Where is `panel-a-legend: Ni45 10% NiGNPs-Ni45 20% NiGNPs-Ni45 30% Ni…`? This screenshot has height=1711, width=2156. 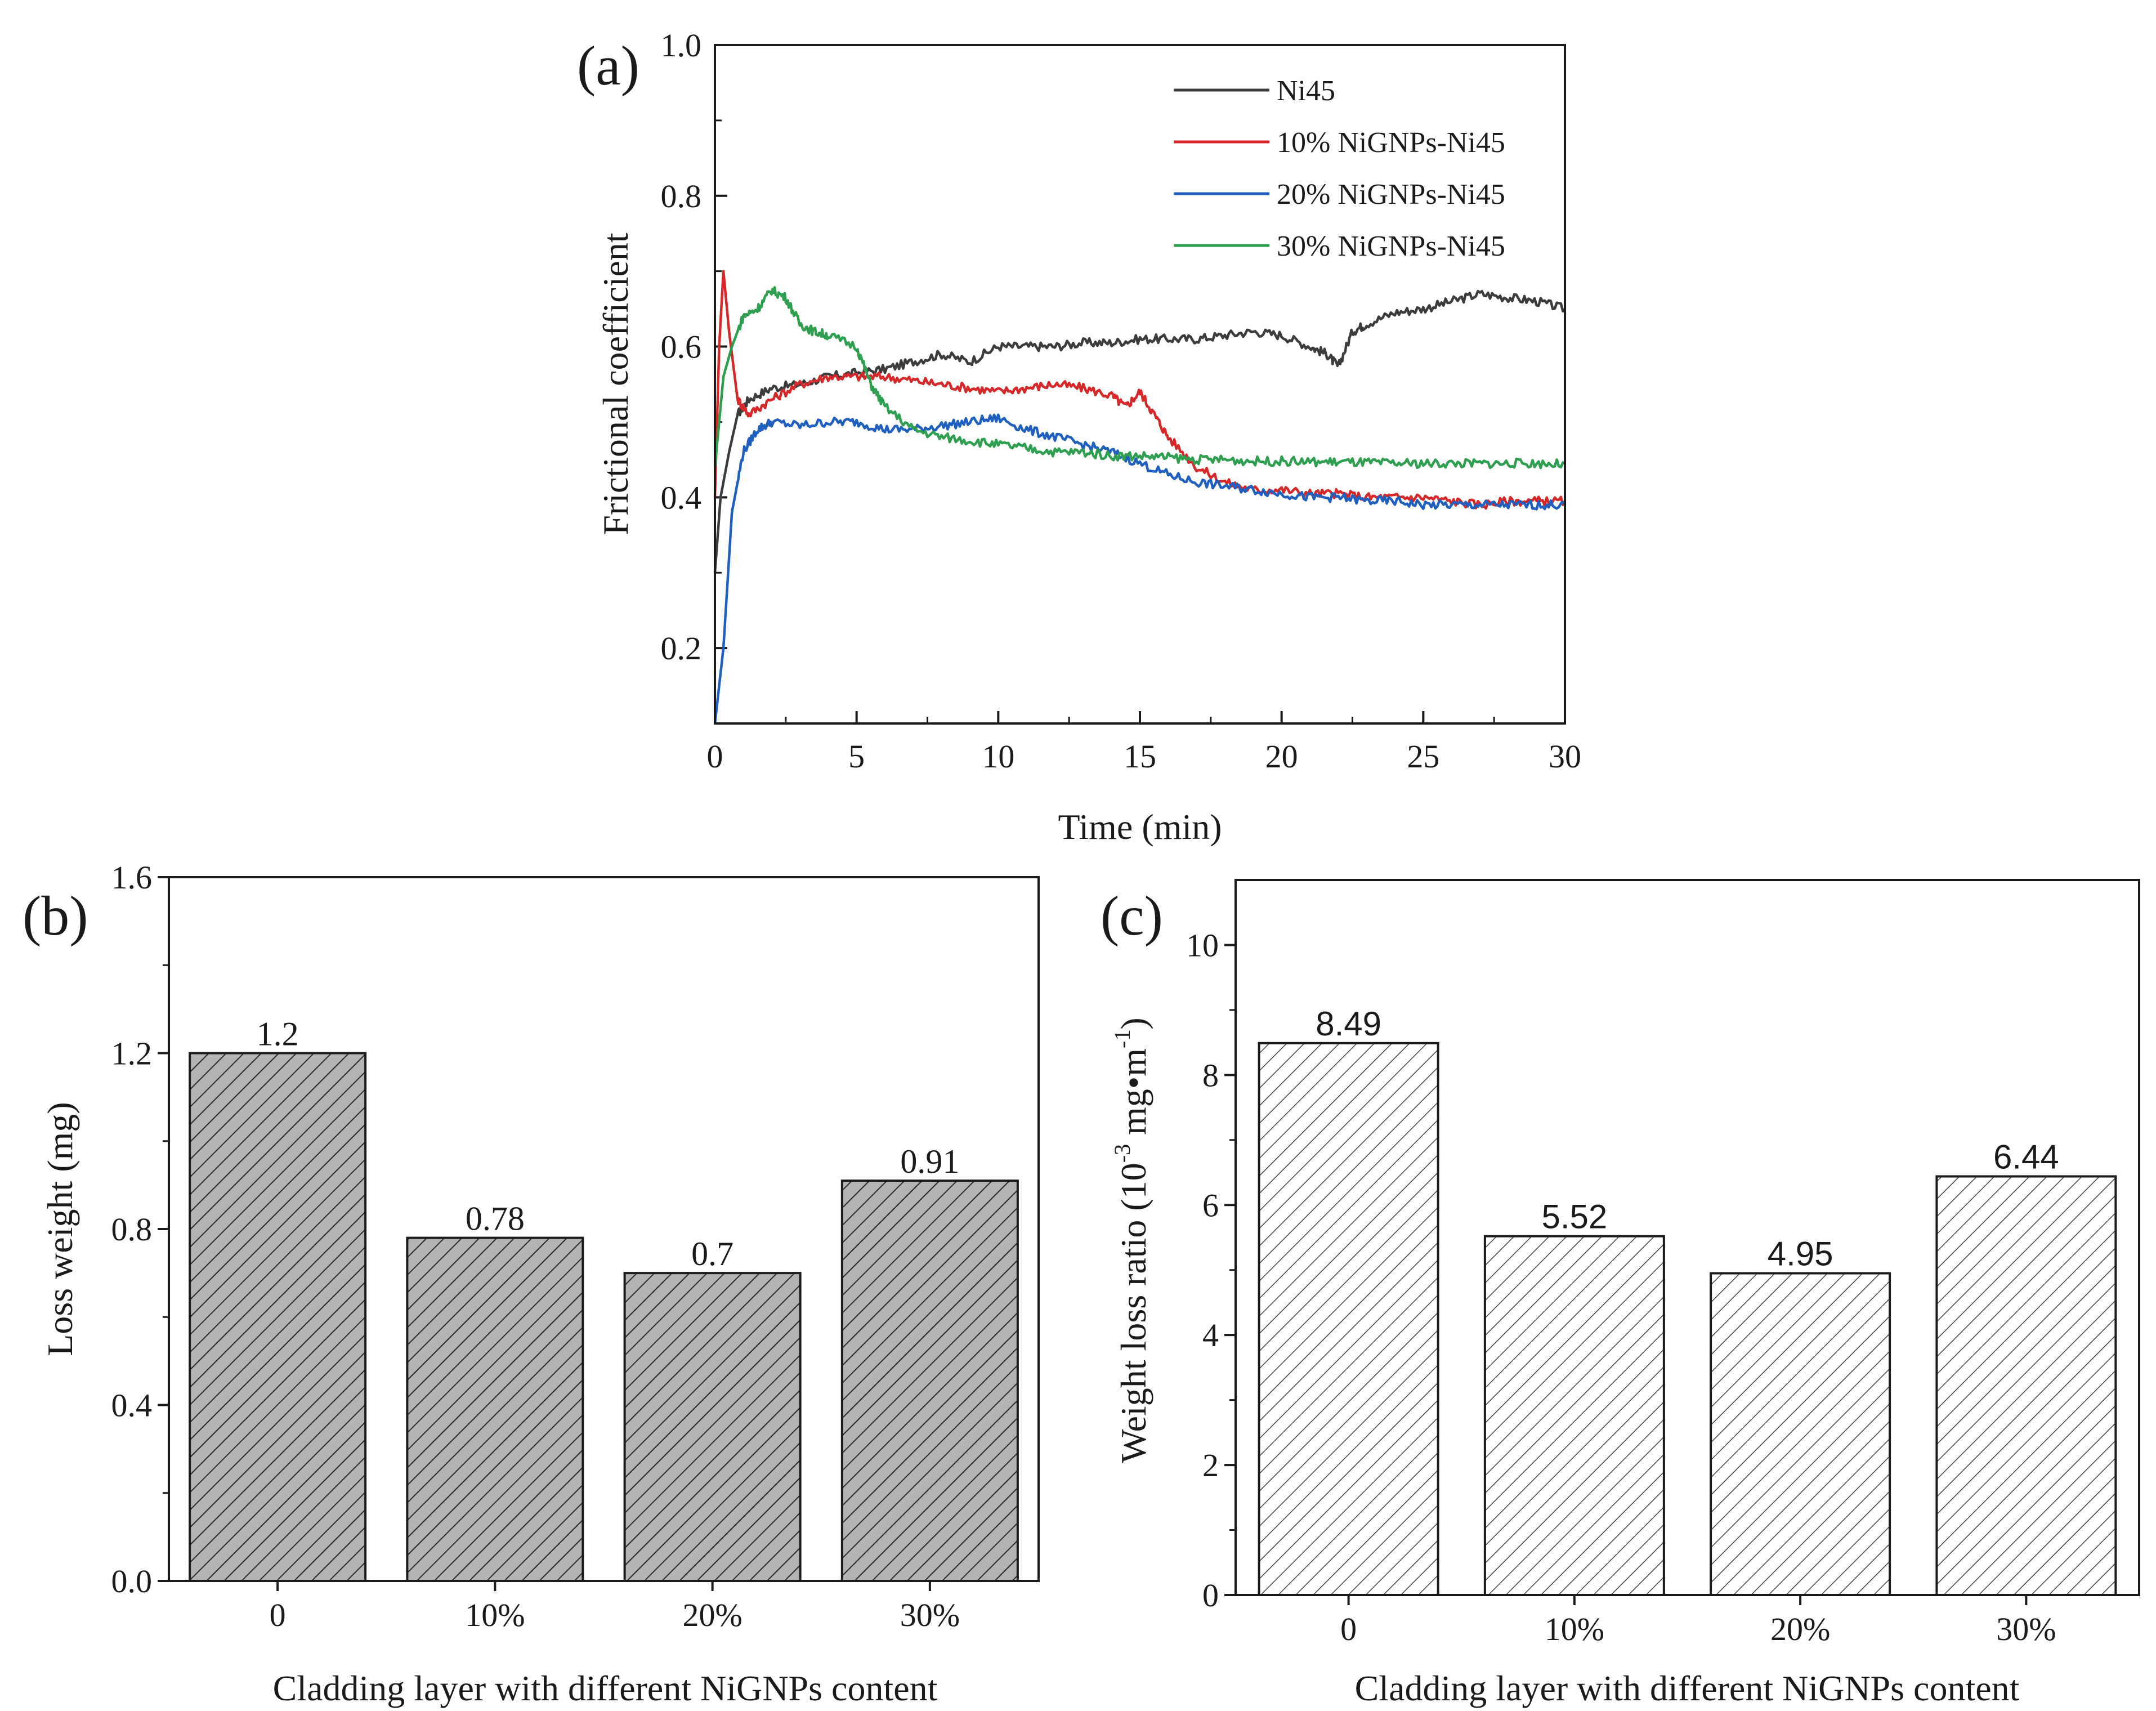
panel-a-legend: Ni45 10% NiGNPs-Ni45 20% NiGNPs-Ni45 30% Ni… is located at coordinates (1339, 169).